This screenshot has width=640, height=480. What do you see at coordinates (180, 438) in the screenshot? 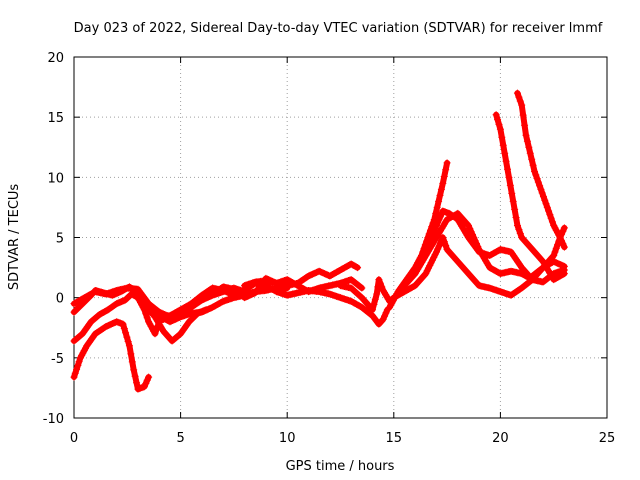
I see `x-tick-label: 5` at bounding box center [180, 438].